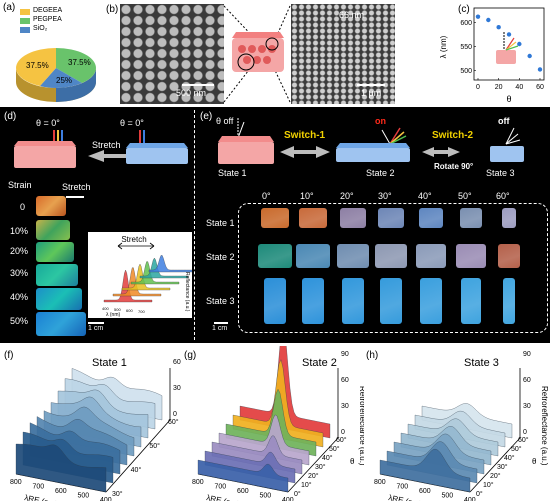  What do you see at coordinates (225, 121) in the screenshot?
I see `theta-off-label: θ off` at bounding box center [225, 121].